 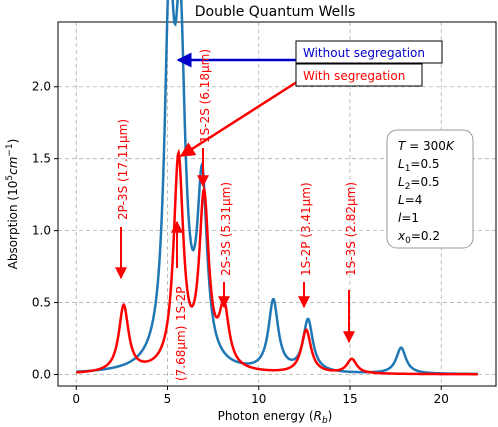 What do you see at coordinates (41, 159) in the screenshot?
I see `y-tick-label: 1.5` at bounding box center [41, 159].